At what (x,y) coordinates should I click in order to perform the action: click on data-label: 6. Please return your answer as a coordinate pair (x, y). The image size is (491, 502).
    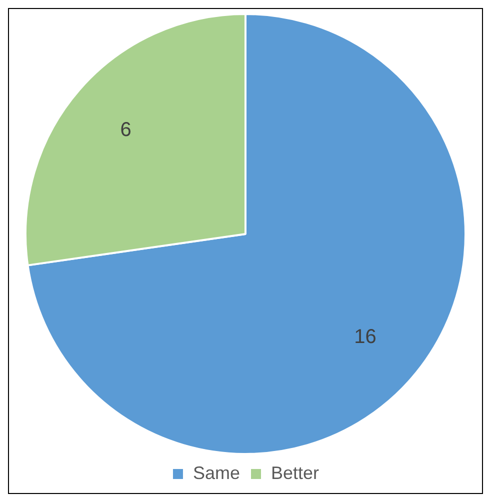
    Looking at the image, I should click on (126, 129).